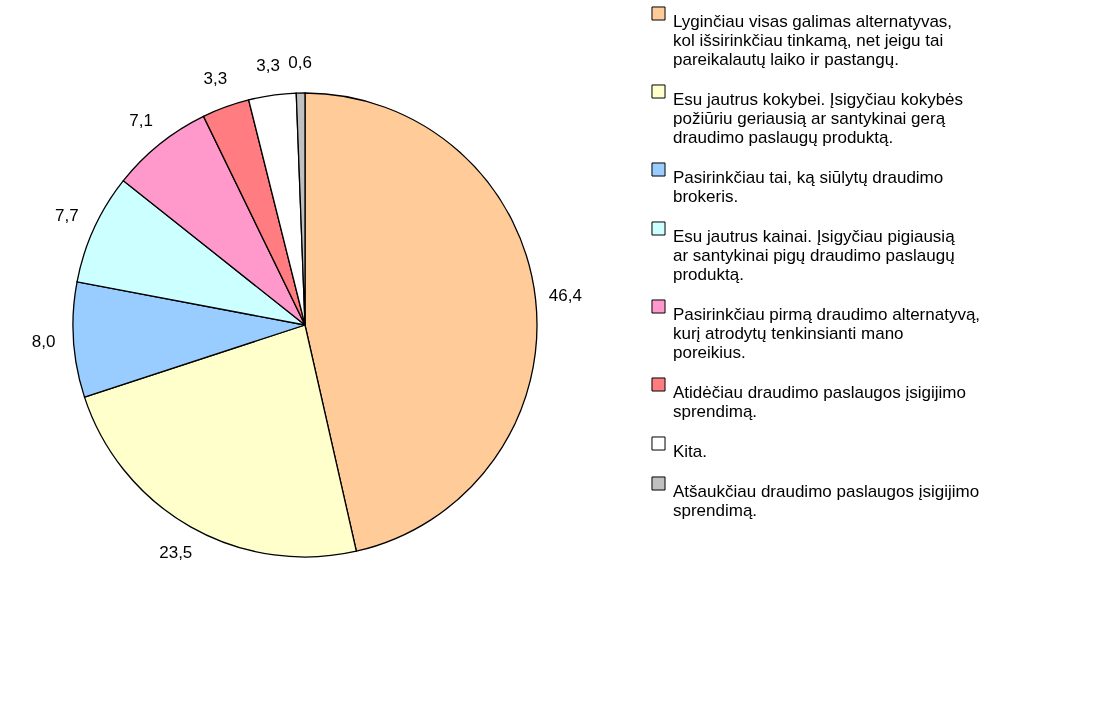  I want to click on legend-label: Atidėčiau draudimo paslaugos įsigijimo sprendimą., so click(819, 401).